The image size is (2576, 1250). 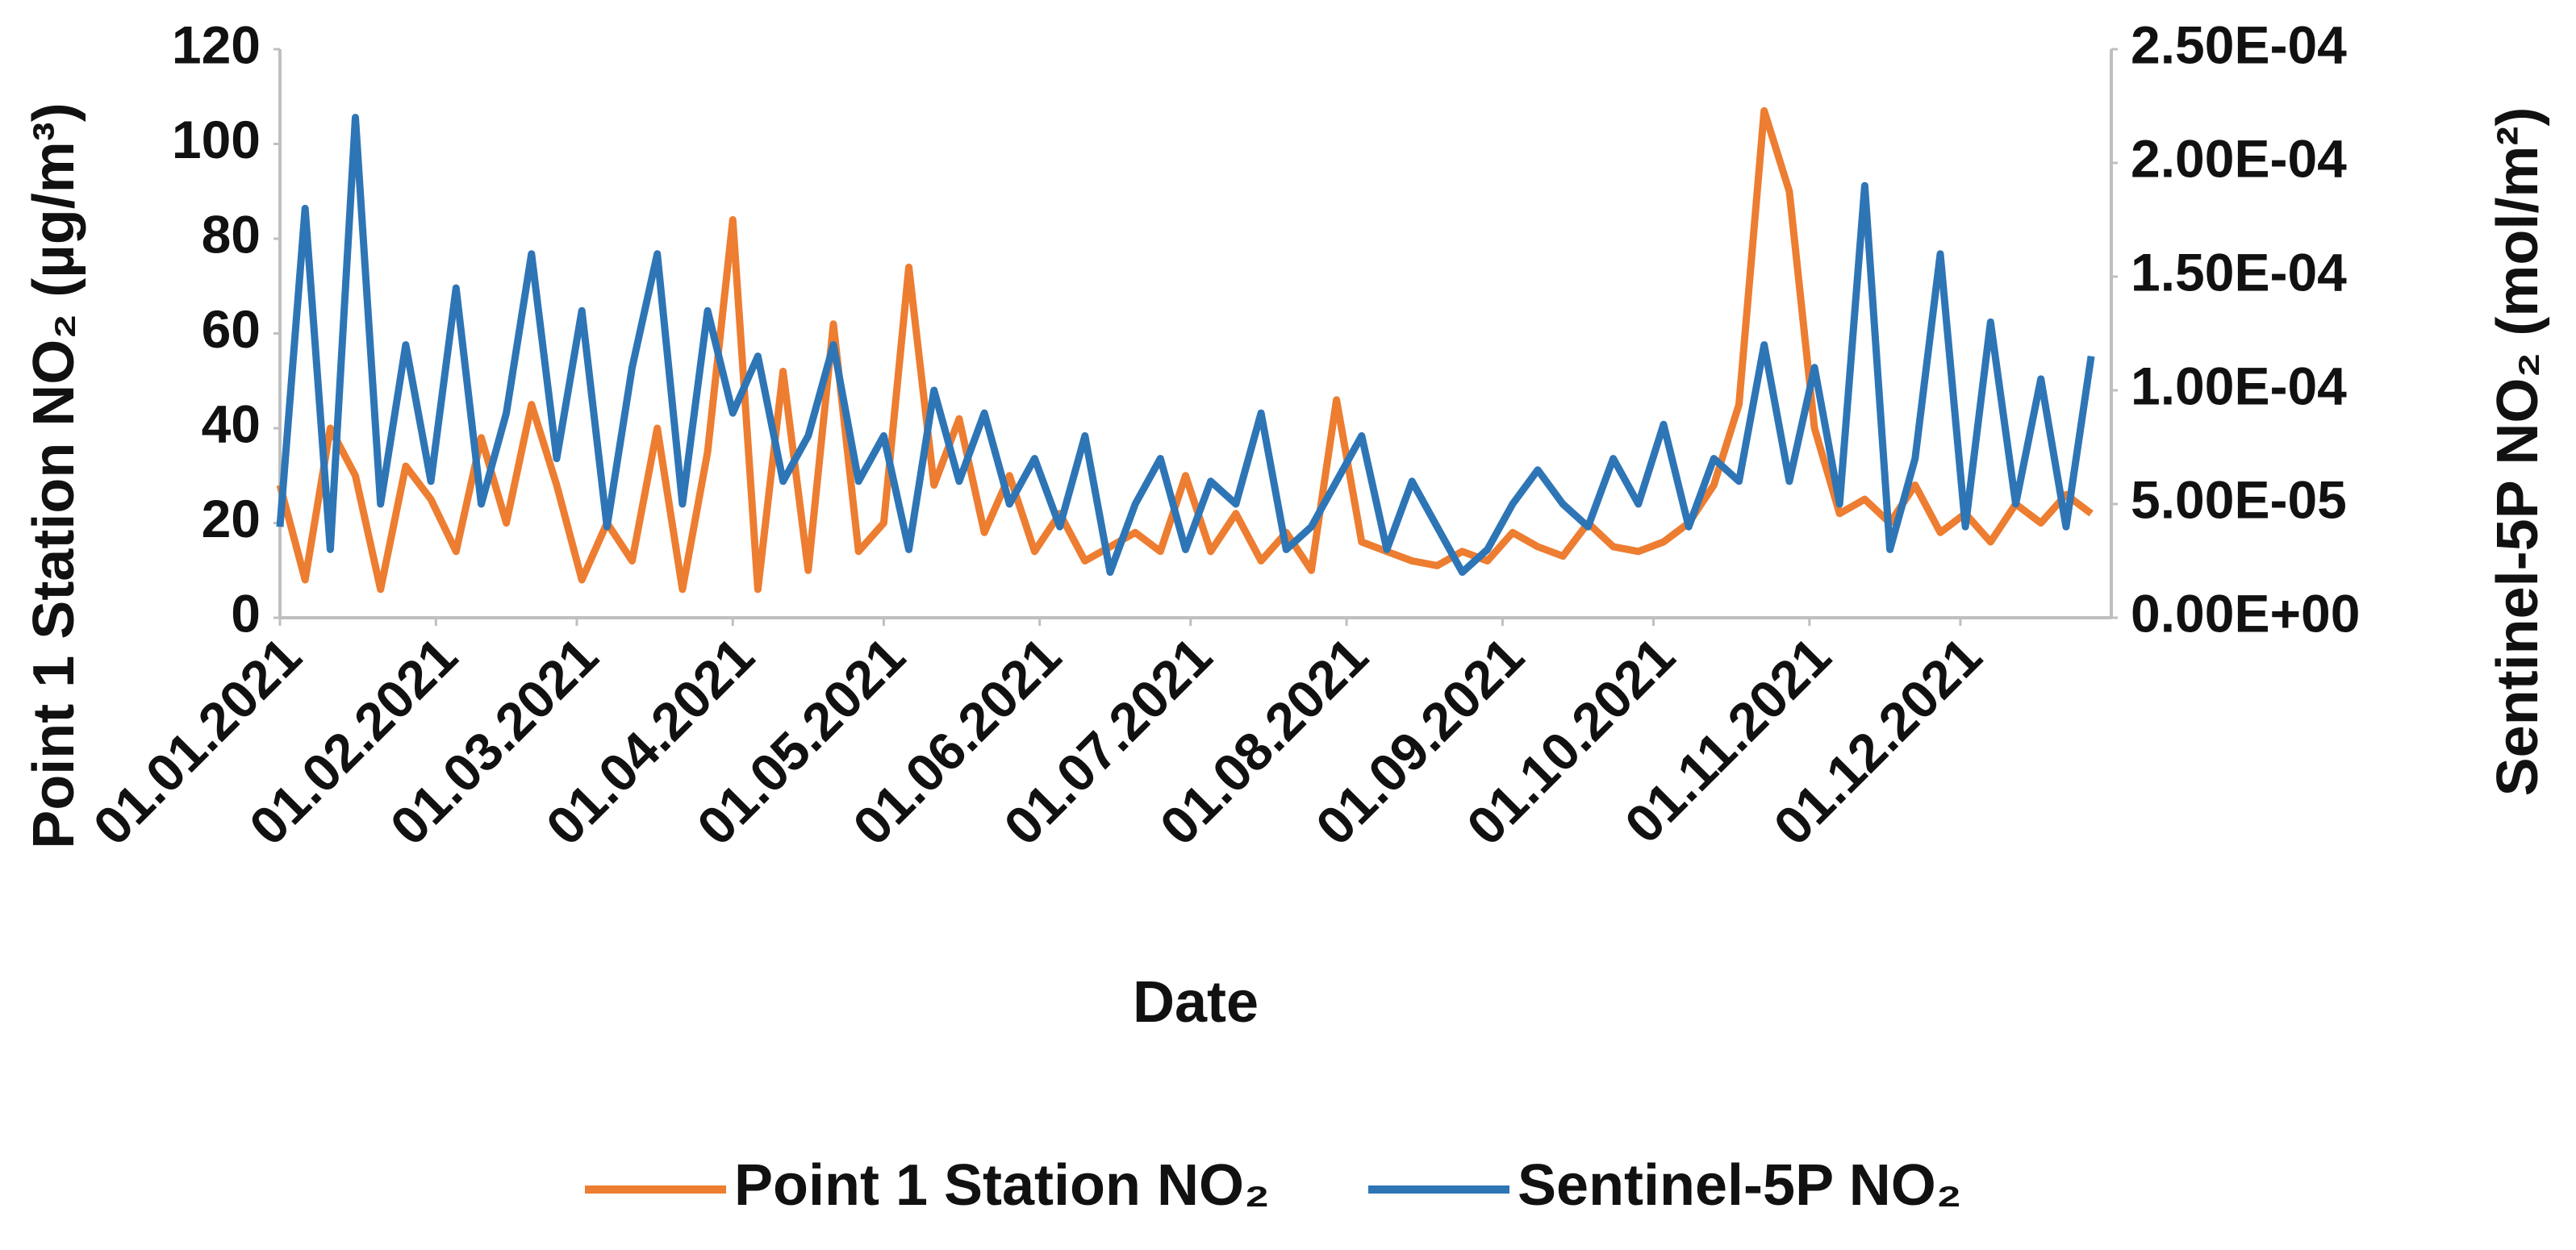 What do you see at coordinates (231, 329) in the screenshot?
I see `y-tick-label: 60` at bounding box center [231, 329].